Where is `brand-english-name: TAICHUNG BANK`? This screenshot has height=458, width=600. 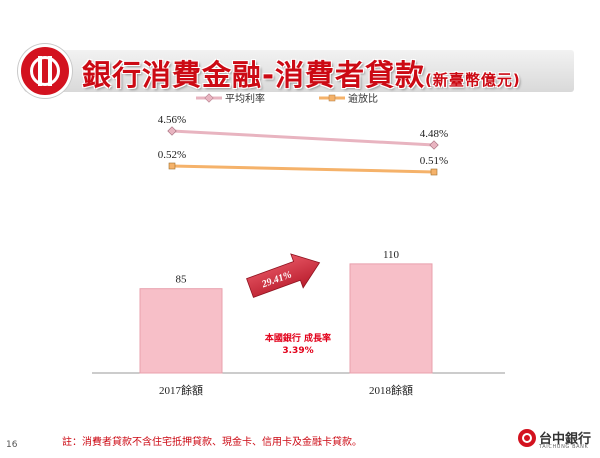
brand-english-name: TAICHUNG BANK is located at coordinates (564, 447).